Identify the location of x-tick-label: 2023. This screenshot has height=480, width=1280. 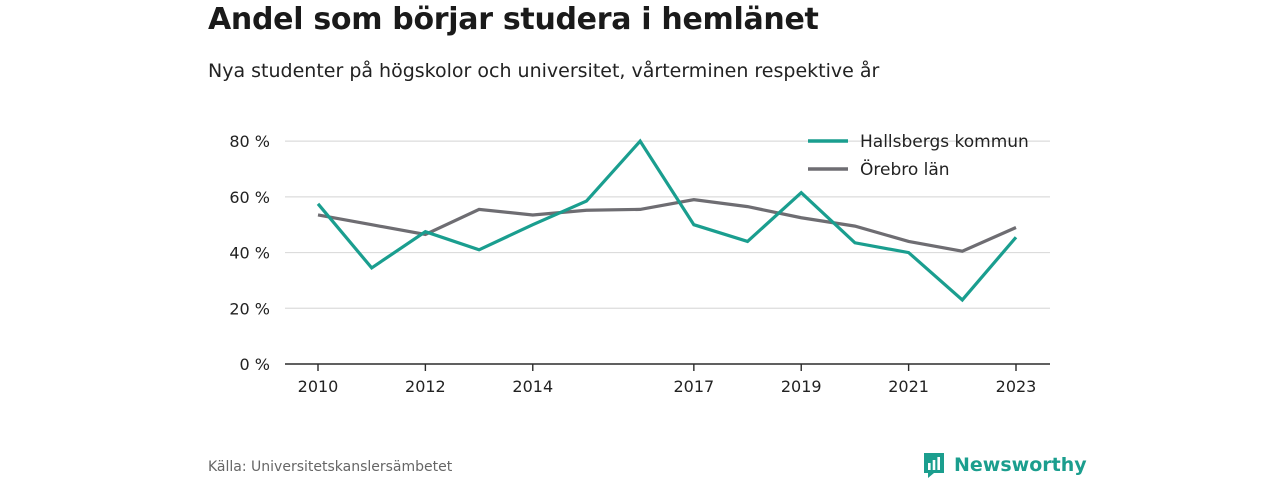
(1016, 386).